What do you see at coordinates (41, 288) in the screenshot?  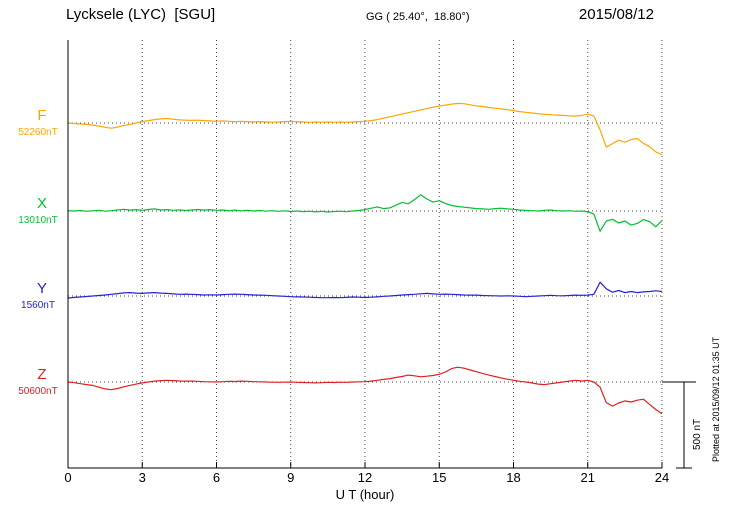 I see `series-letter-Y: Y` at bounding box center [41, 288].